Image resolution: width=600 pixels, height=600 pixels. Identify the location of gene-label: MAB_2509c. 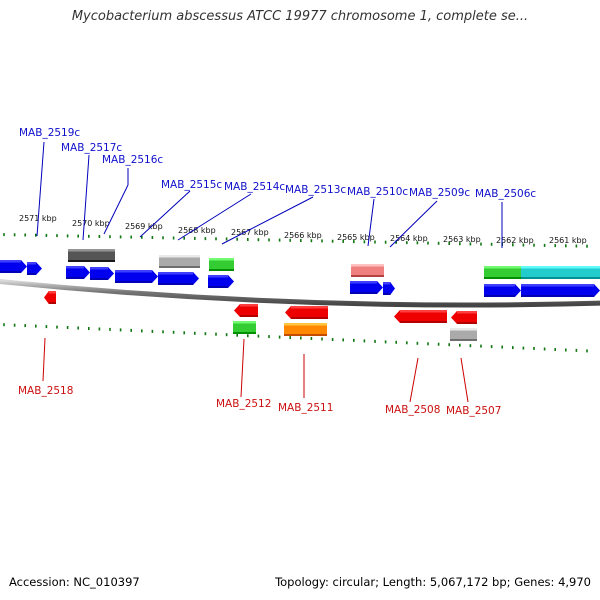
(439, 193).